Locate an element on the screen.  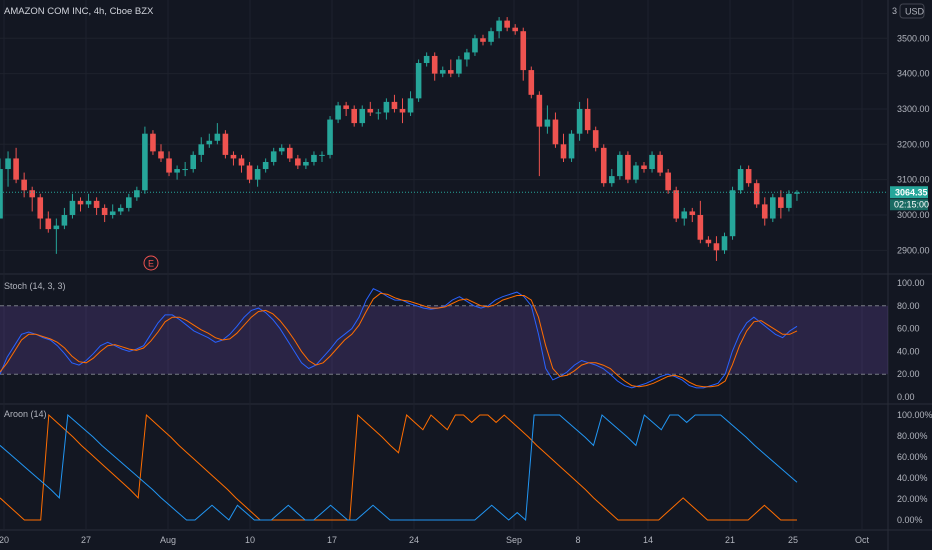
earnings-marker: E is located at coordinates (151, 263).